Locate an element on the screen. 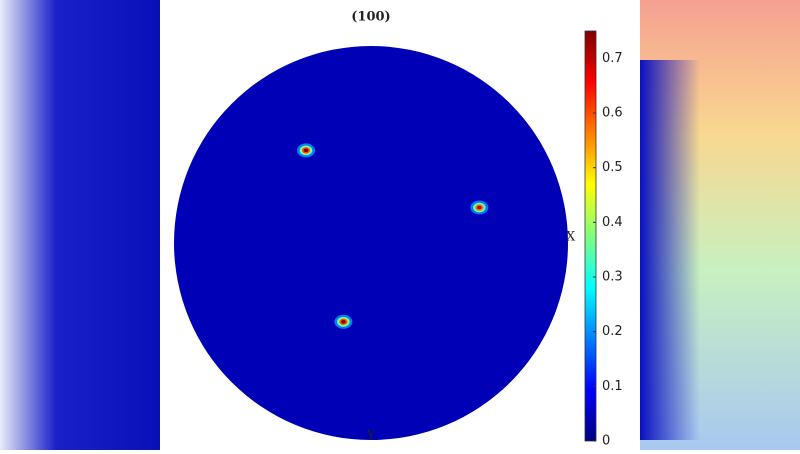 This screenshot has height=454, width=800. y-axis-label: Y is located at coordinates (371, 436).